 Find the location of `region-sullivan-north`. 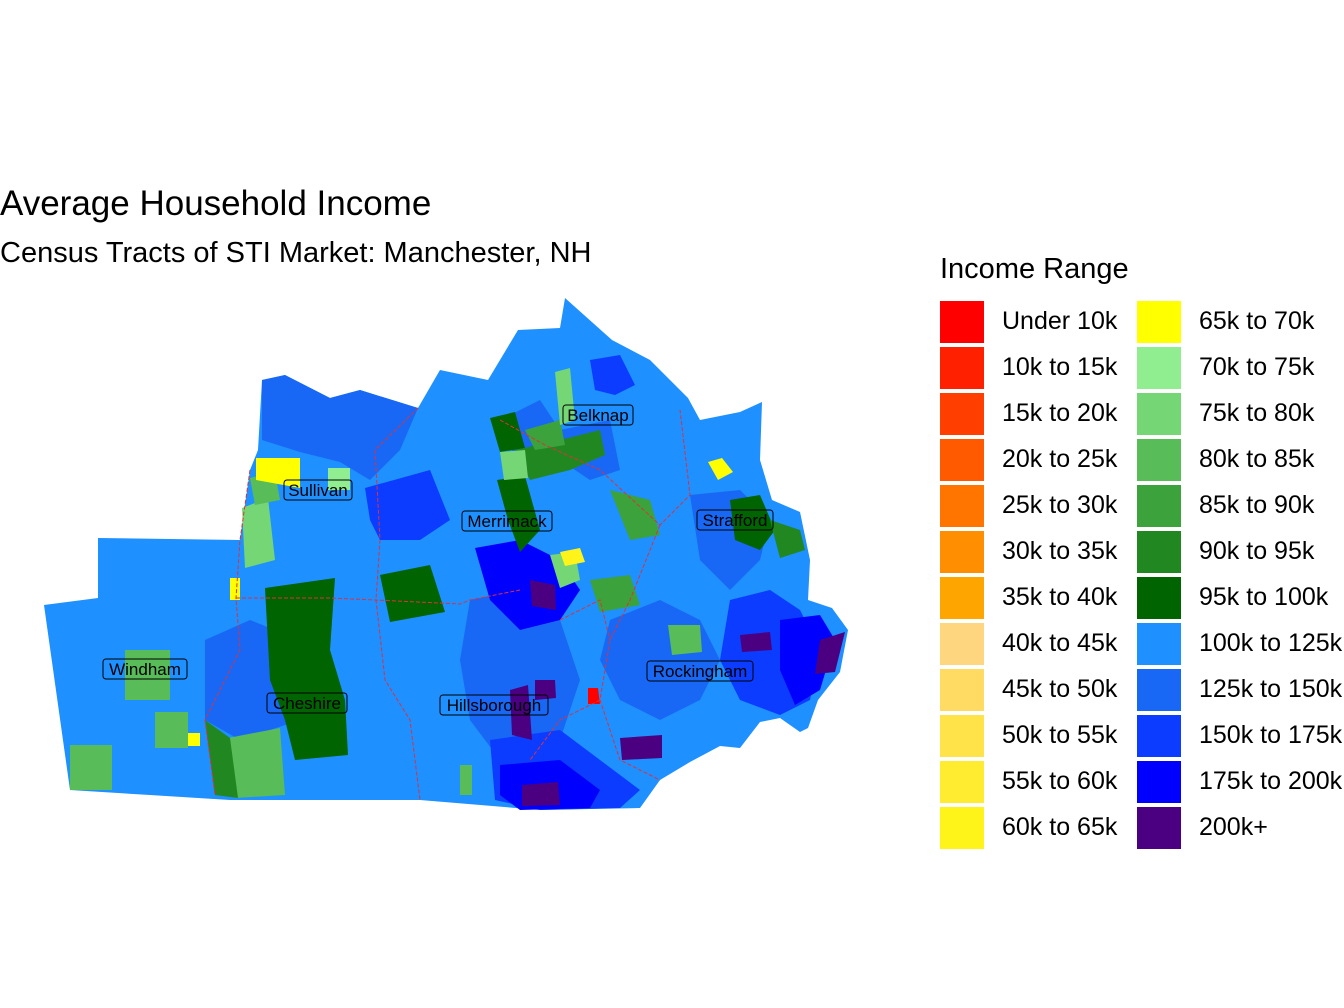

region-sullivan-north is located at coordinates (340, 427).